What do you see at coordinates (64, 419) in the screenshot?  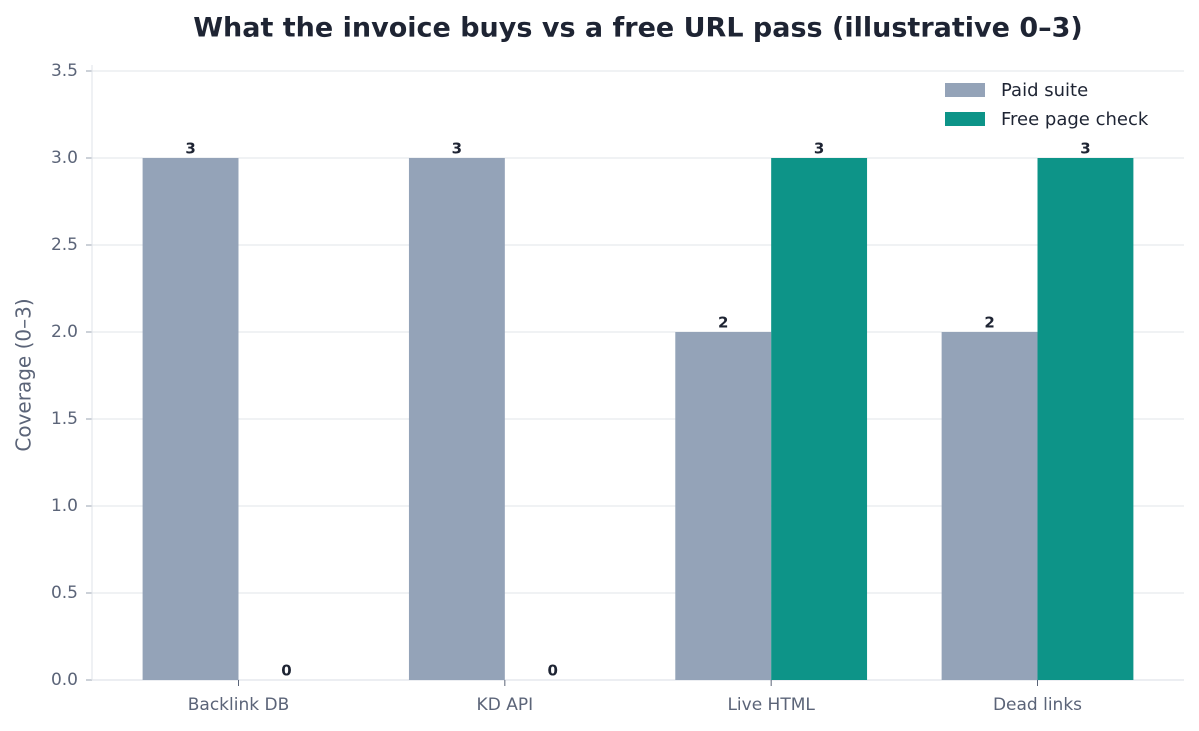 I see `y-tick-label: 1.5` at bounding box center [64, 419].